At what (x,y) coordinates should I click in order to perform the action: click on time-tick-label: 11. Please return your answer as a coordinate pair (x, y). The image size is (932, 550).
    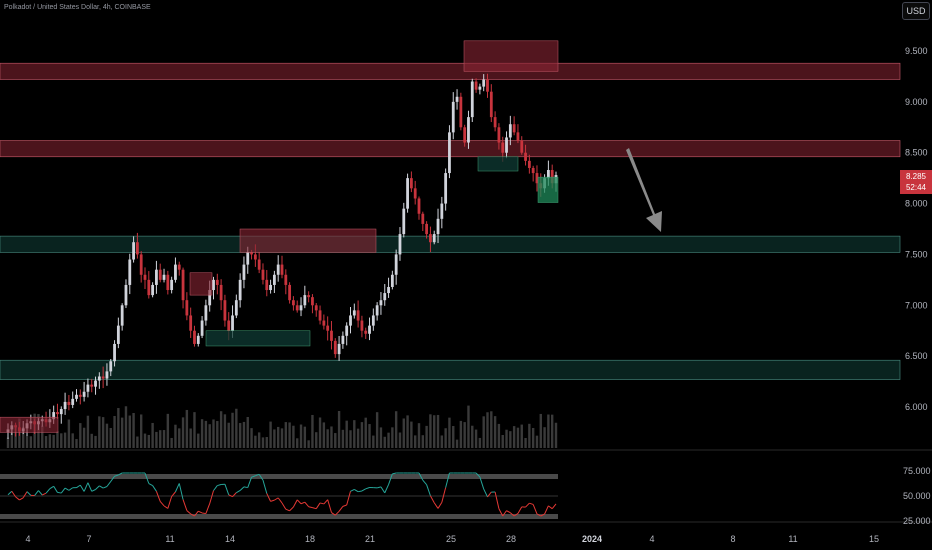
    Looking at the image, I should click on (792, 539).